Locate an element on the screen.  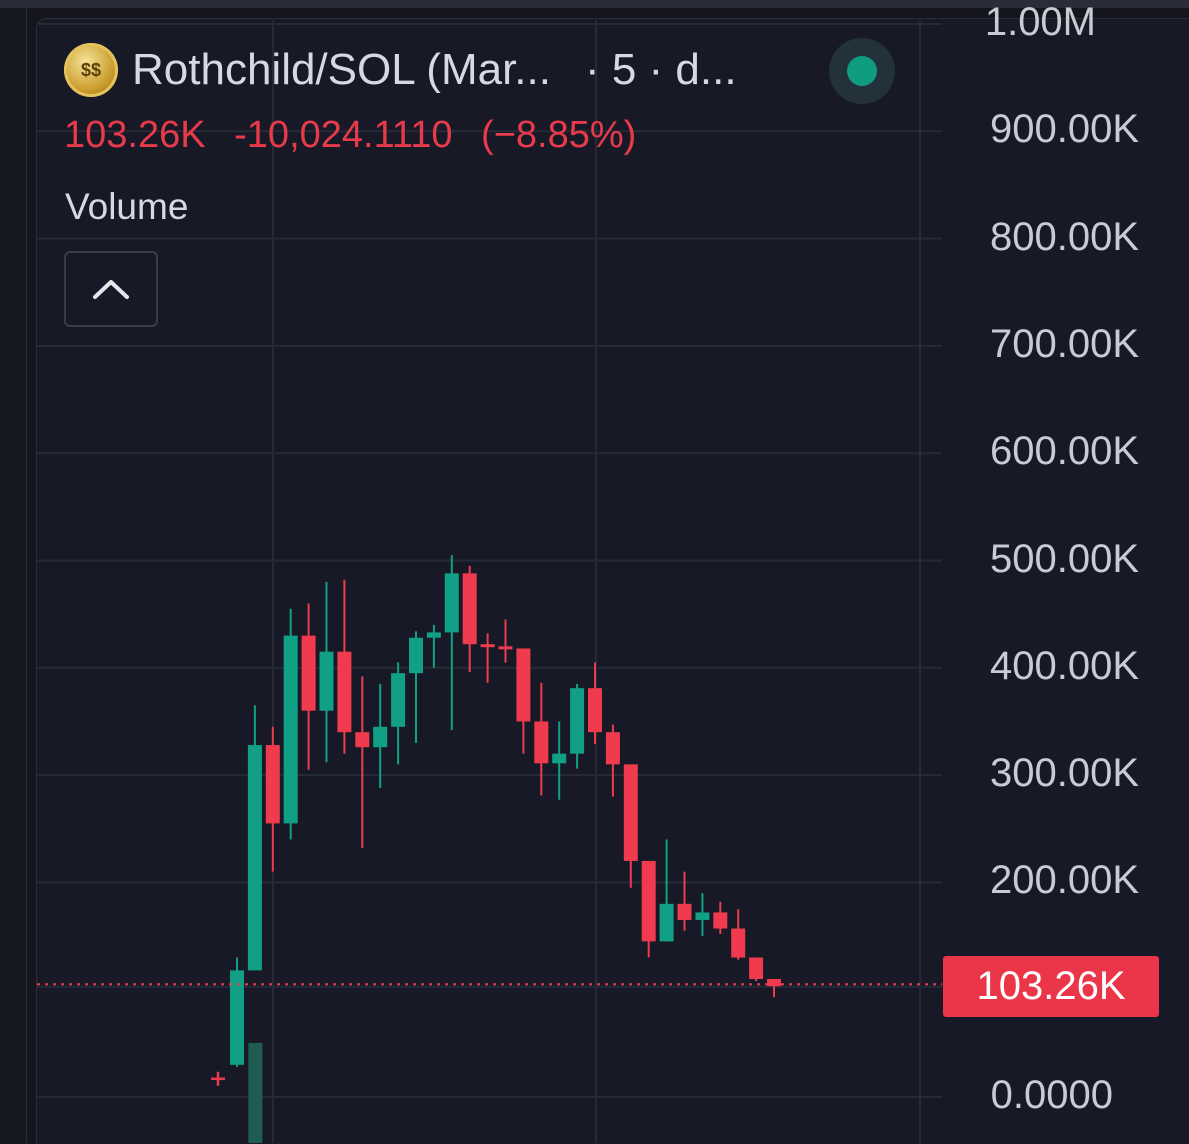
collapse-button is located at coordinates (111, 289).